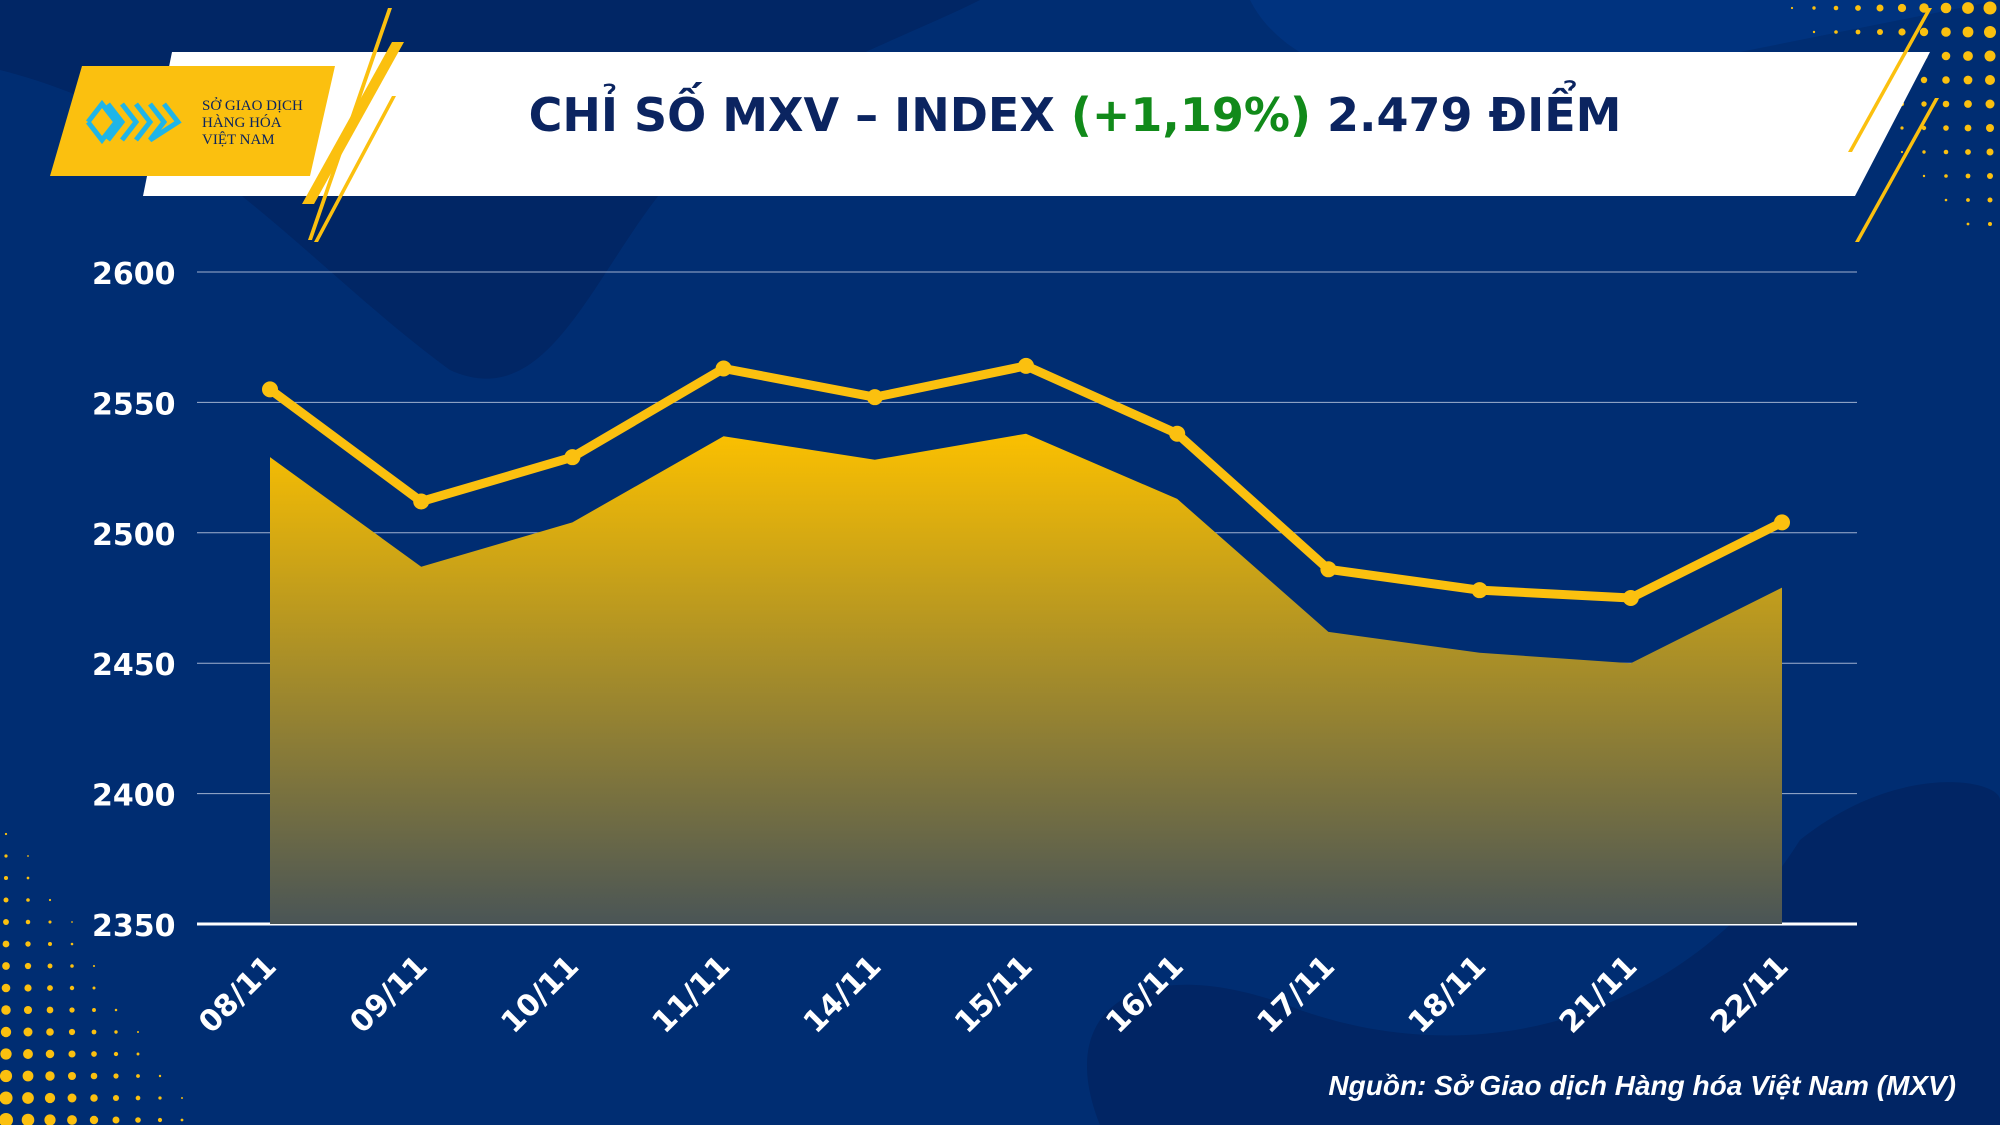 This screenshot has height=1125, width=2000. I want to click on x-tick-label: 17/11, so click(1297, 995).